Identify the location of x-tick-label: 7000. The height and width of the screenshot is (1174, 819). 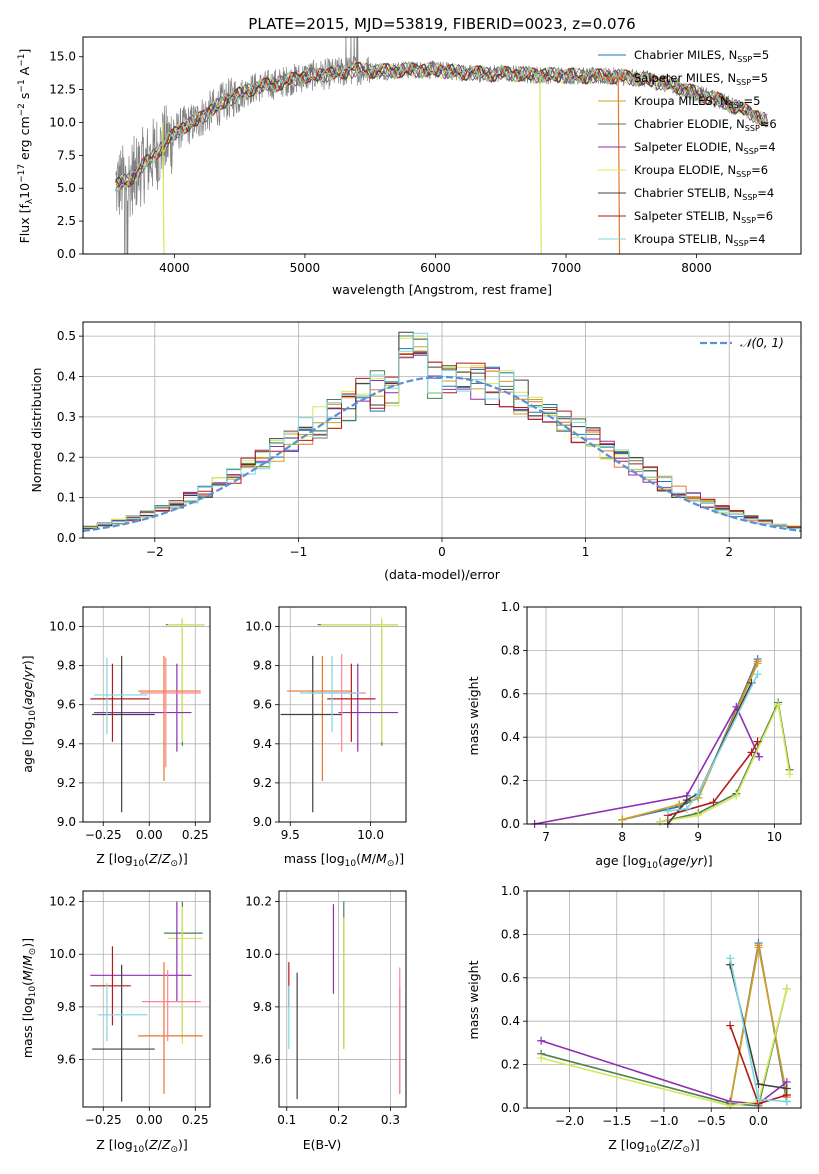
(566, 268).